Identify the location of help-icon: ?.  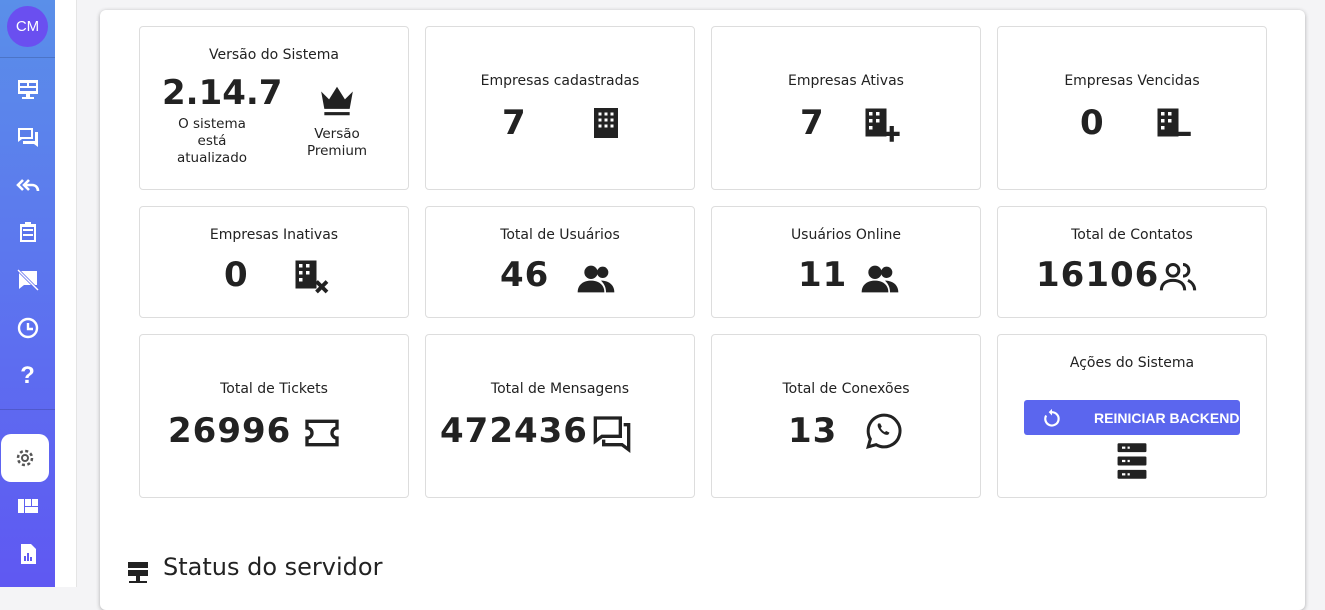
(27, 375).